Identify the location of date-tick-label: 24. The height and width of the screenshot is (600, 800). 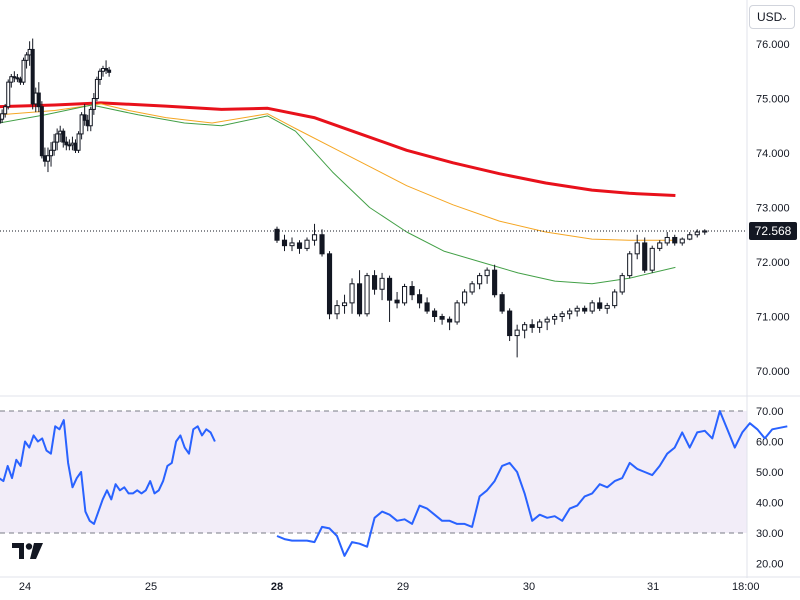
(25, 587).